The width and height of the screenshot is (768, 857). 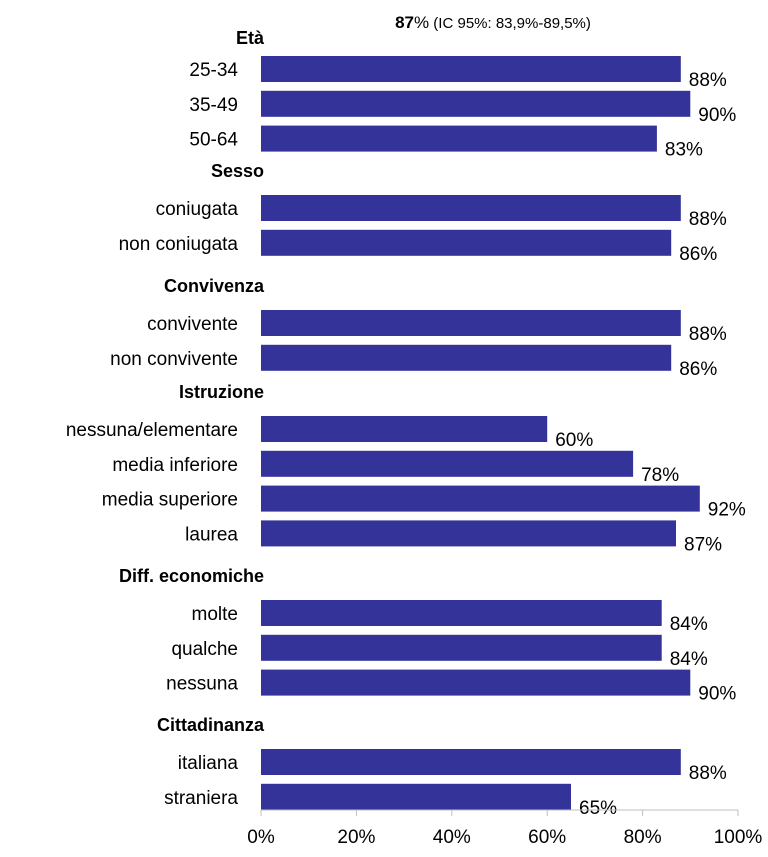 What do you see at coordinates (211, 725) in the screenshot?
I see `group-label: Cittadinanza` at bounding box center [211, 725].